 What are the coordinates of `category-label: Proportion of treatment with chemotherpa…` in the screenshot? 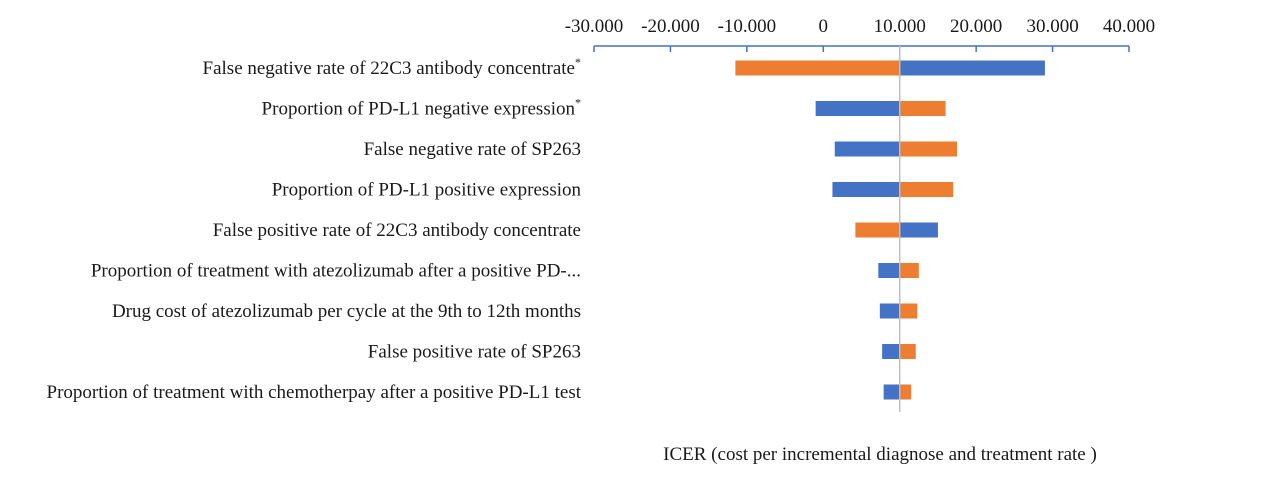 It's located at (314, 392).